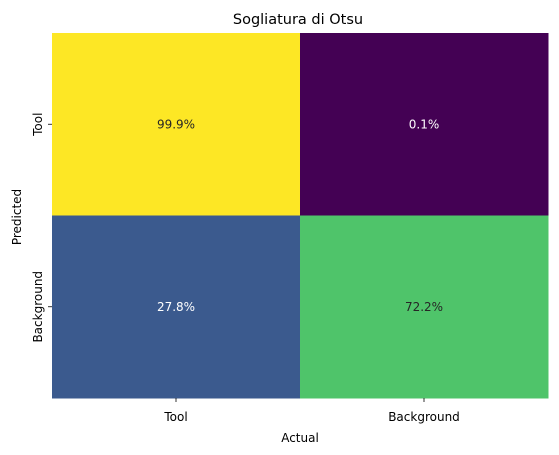 This screenshot has width=559, height=455. Describe the element at coordinates (17, 217) in the screenshot. I see `y-axis-label: Predicted` at that location.